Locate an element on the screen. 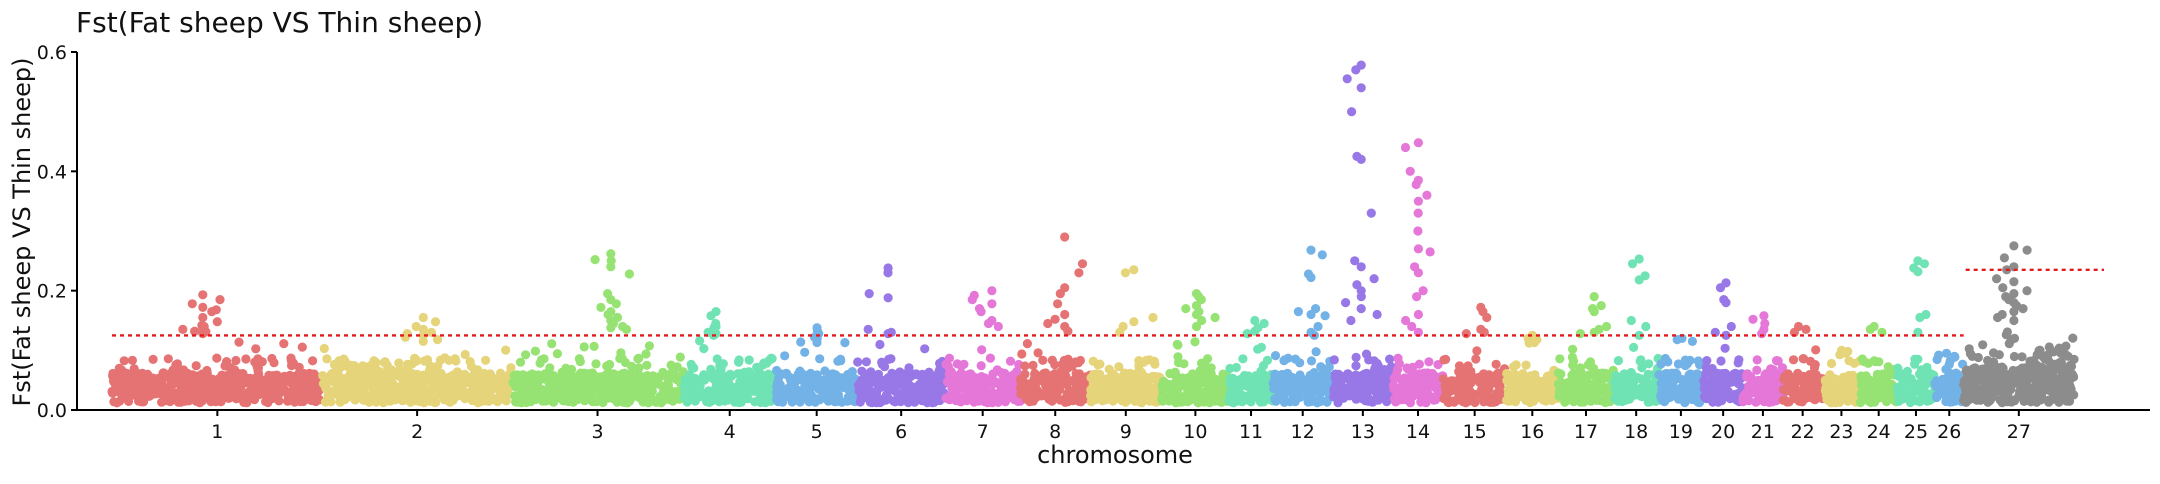 The width and height of the screenshot is (2160, 484). chromosome-20-points is located at coordinates (1723, 342).